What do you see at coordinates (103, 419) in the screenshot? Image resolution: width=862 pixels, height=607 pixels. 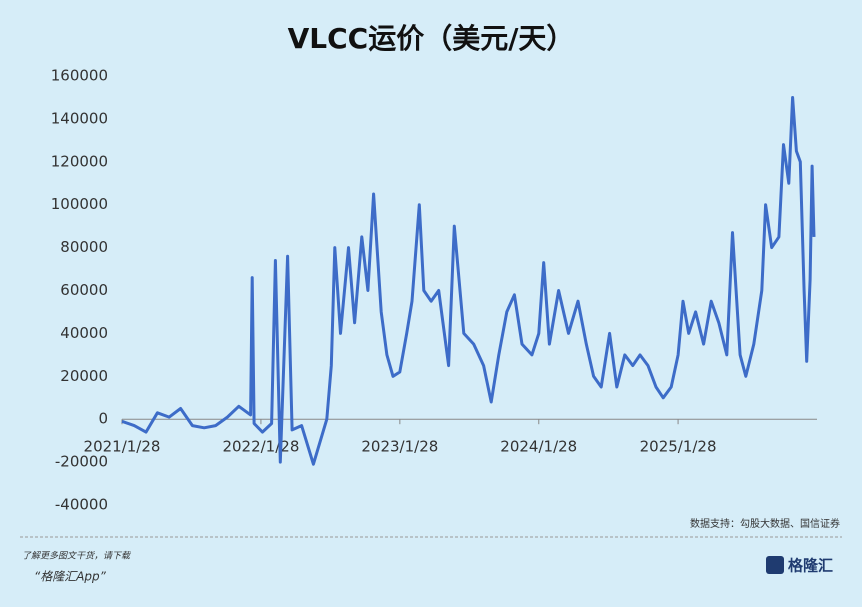 I see `y-tick-label: 0` at bounding box center [103, 419].